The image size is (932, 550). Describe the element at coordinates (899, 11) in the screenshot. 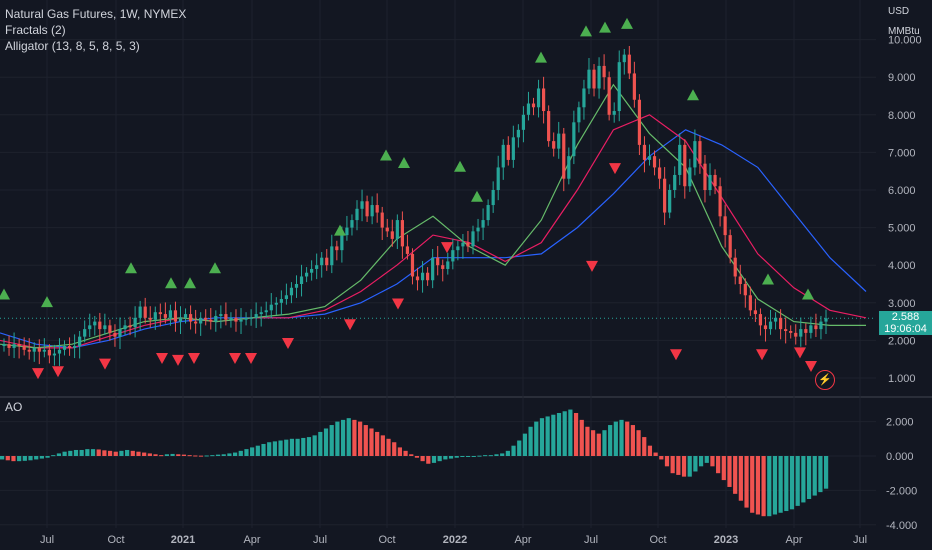

I see `currency-label: USD` at that location.